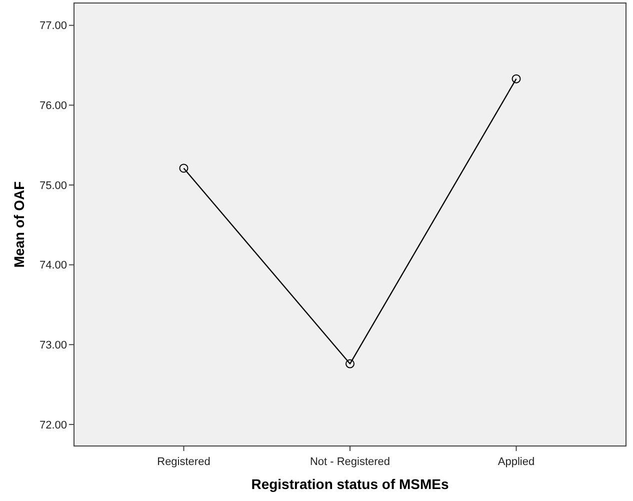 This screenshot has height=501, width=633. What do you see at coordinates (183, 462) in the screenshot?
I see `x-tick-label: Registered` at bounding box center [183, 462].